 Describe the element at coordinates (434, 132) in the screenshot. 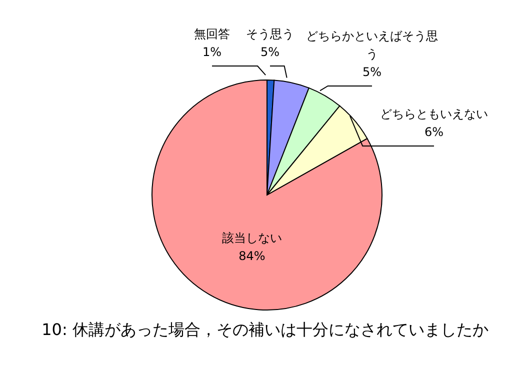

I see `data-label: 6%` at that location.